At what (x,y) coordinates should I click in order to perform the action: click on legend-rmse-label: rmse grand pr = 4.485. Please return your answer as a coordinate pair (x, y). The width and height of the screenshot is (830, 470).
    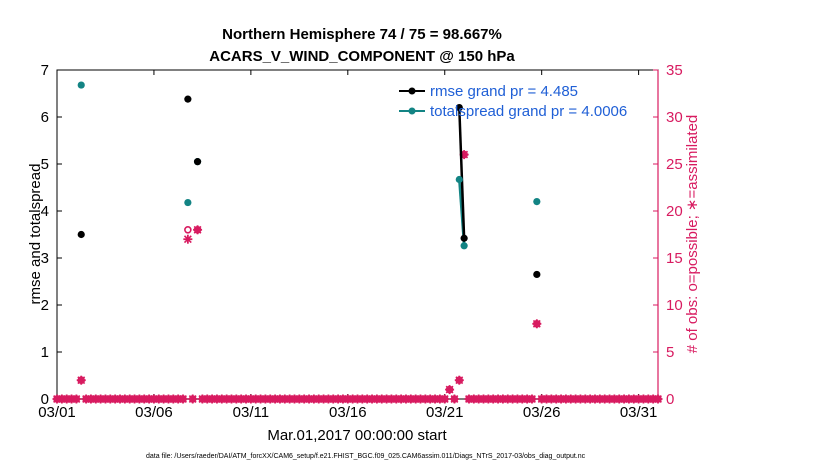
    Looking at the image, I should click on (504, 91).